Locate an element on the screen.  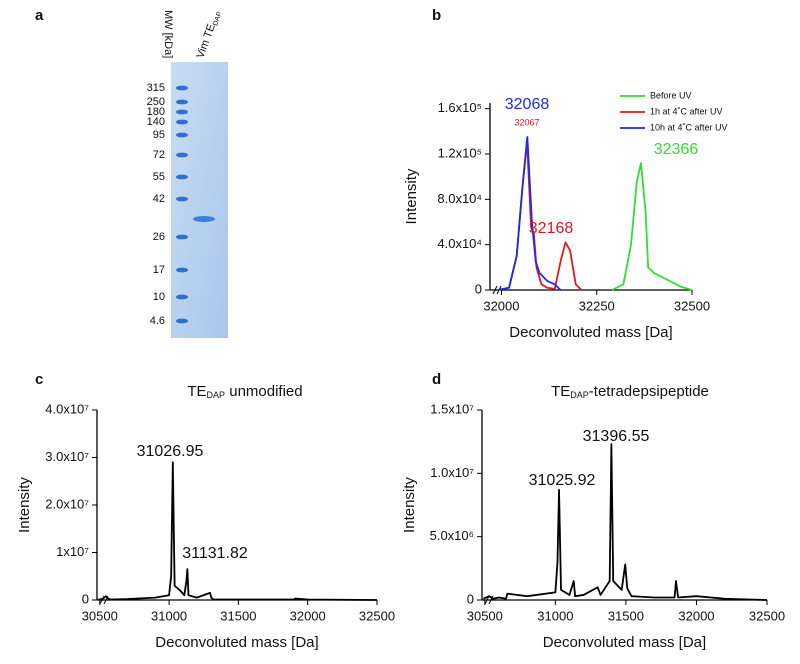
panel-letter: d is located at coordinates (436, 379).